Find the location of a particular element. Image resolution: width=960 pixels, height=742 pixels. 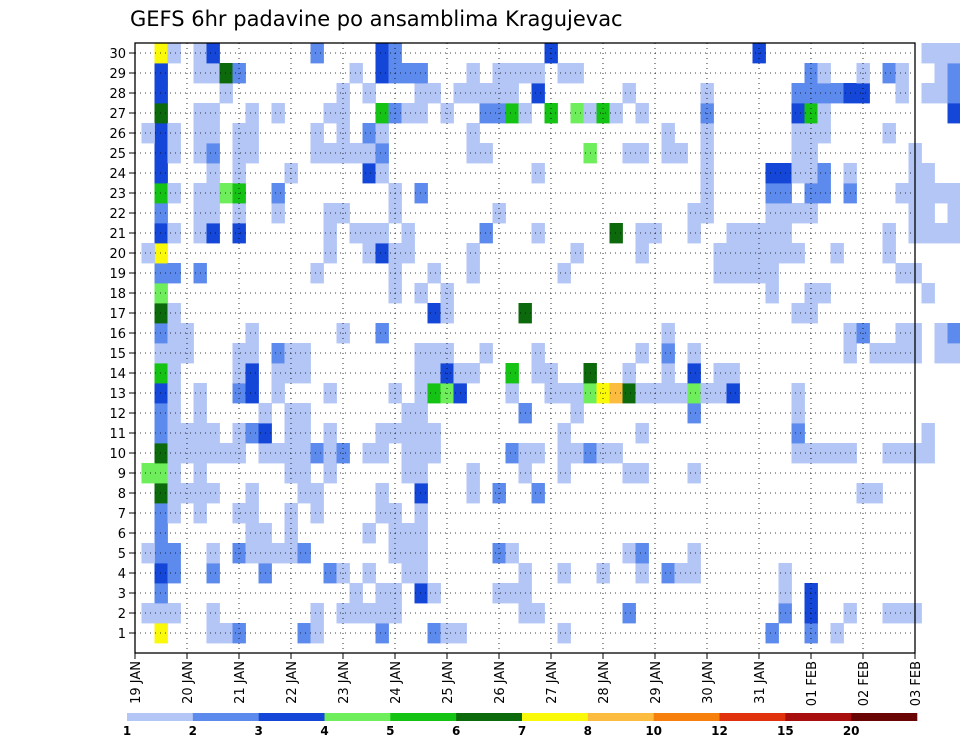

y-tick-label: 14 is located at coordinates (117, 374).